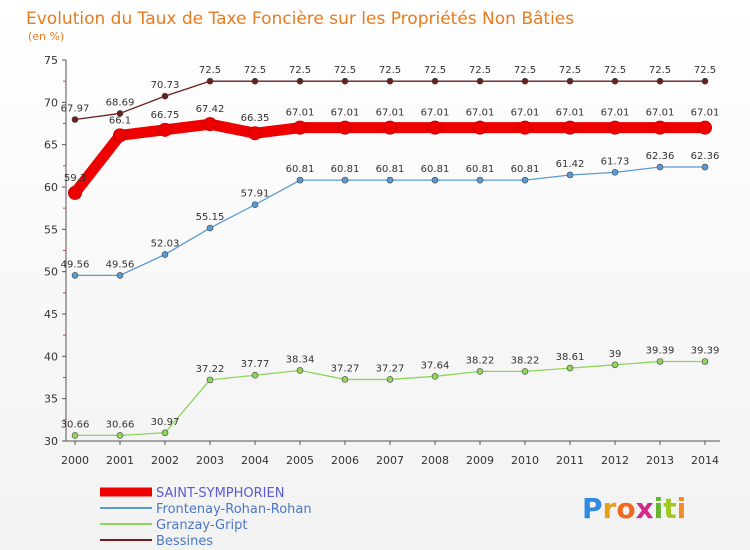 Image resolution: width=750 pixels, height=550 pixels. I want to click on series-bessines, so click(390, 100).